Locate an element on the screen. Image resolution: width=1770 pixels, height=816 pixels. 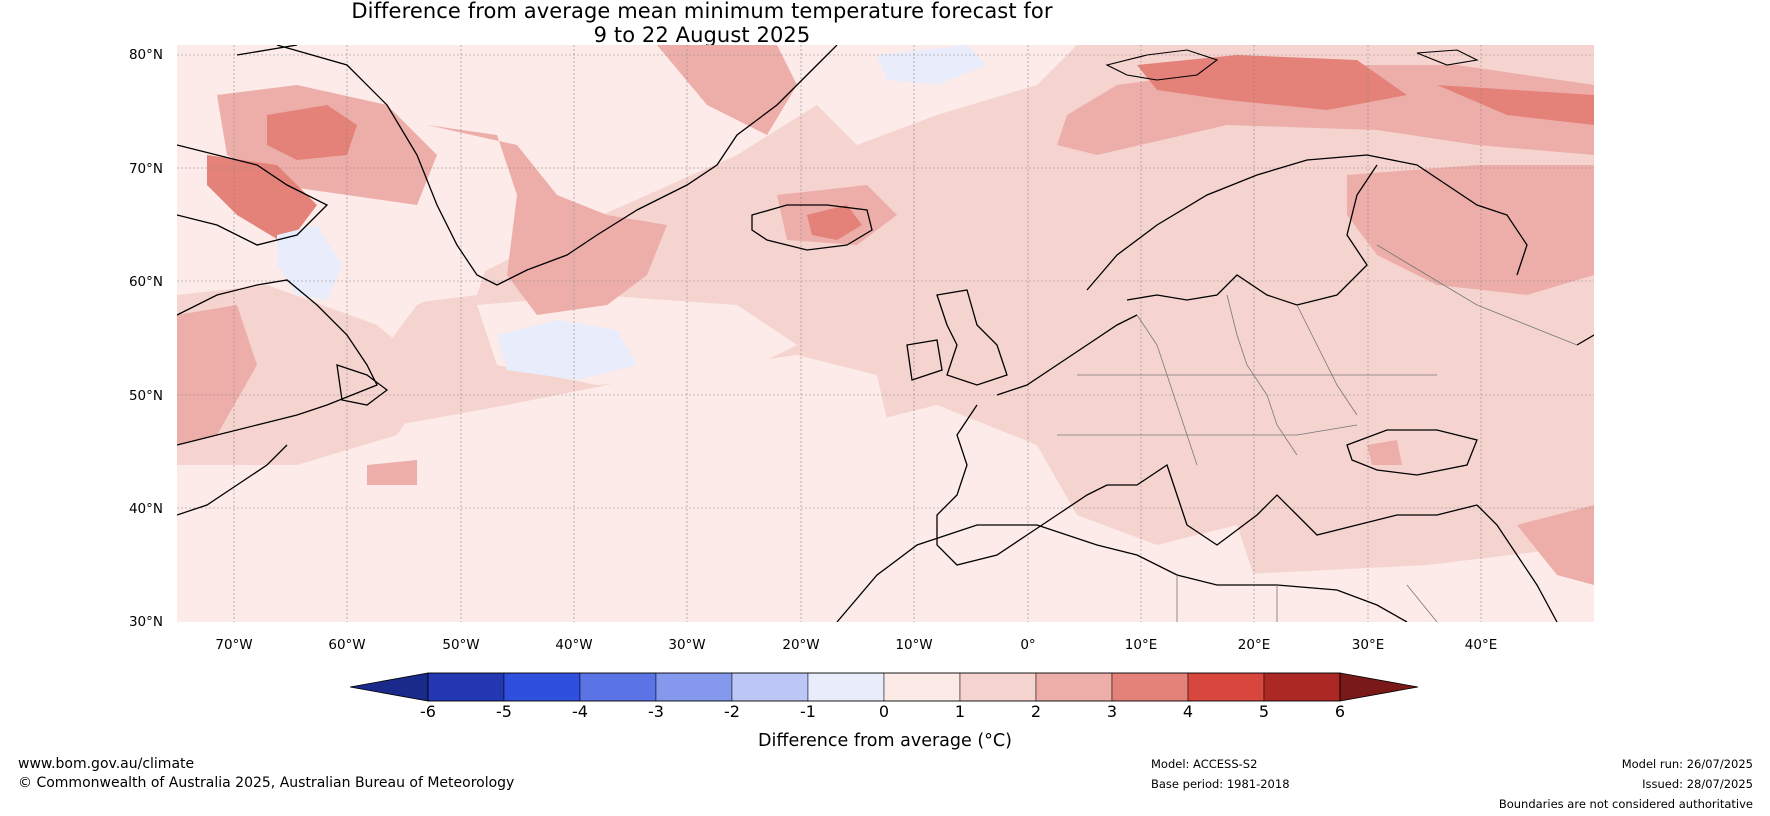
colorbar-tick-label: 6 is located at coordinates (1340, 711).